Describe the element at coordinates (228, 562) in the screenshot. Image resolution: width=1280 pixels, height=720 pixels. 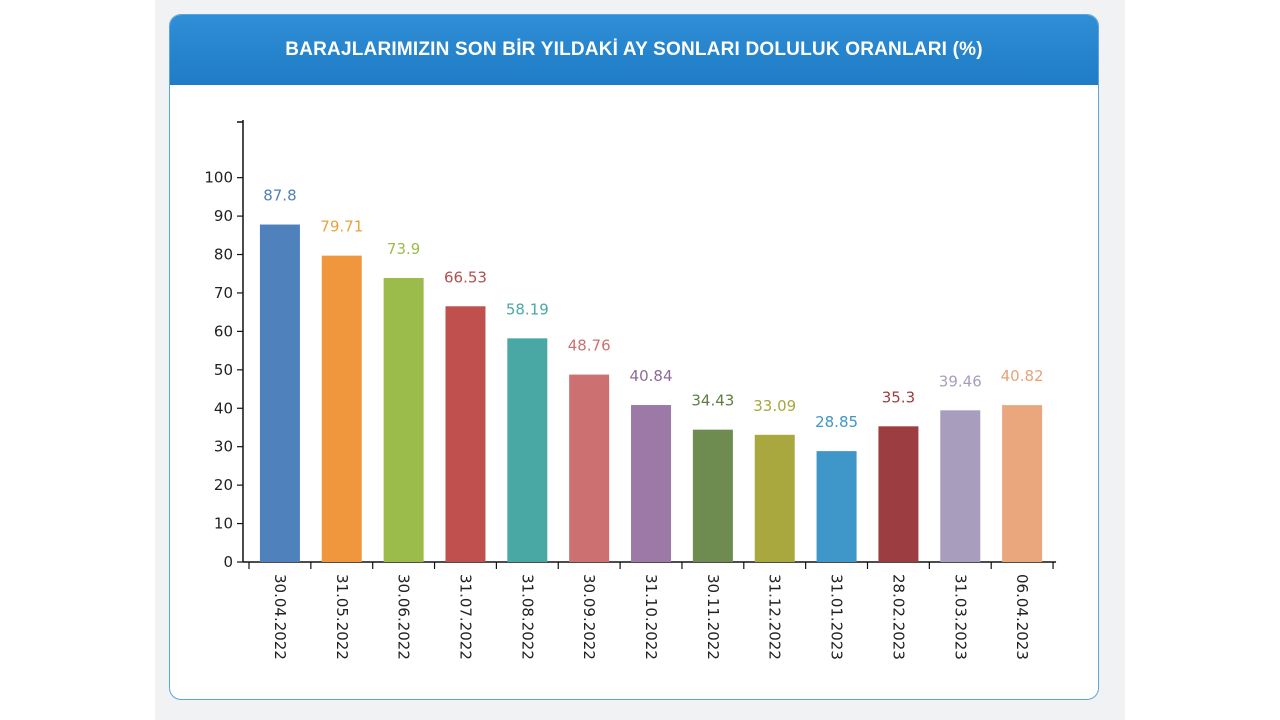
I see `y-tick-label: 0` at that location.